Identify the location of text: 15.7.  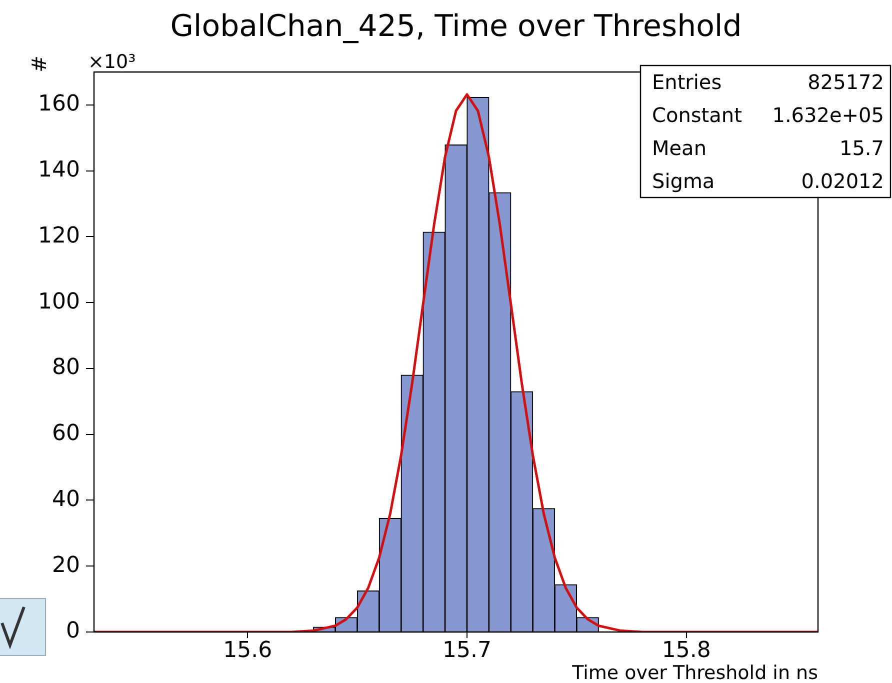
(861, 148).